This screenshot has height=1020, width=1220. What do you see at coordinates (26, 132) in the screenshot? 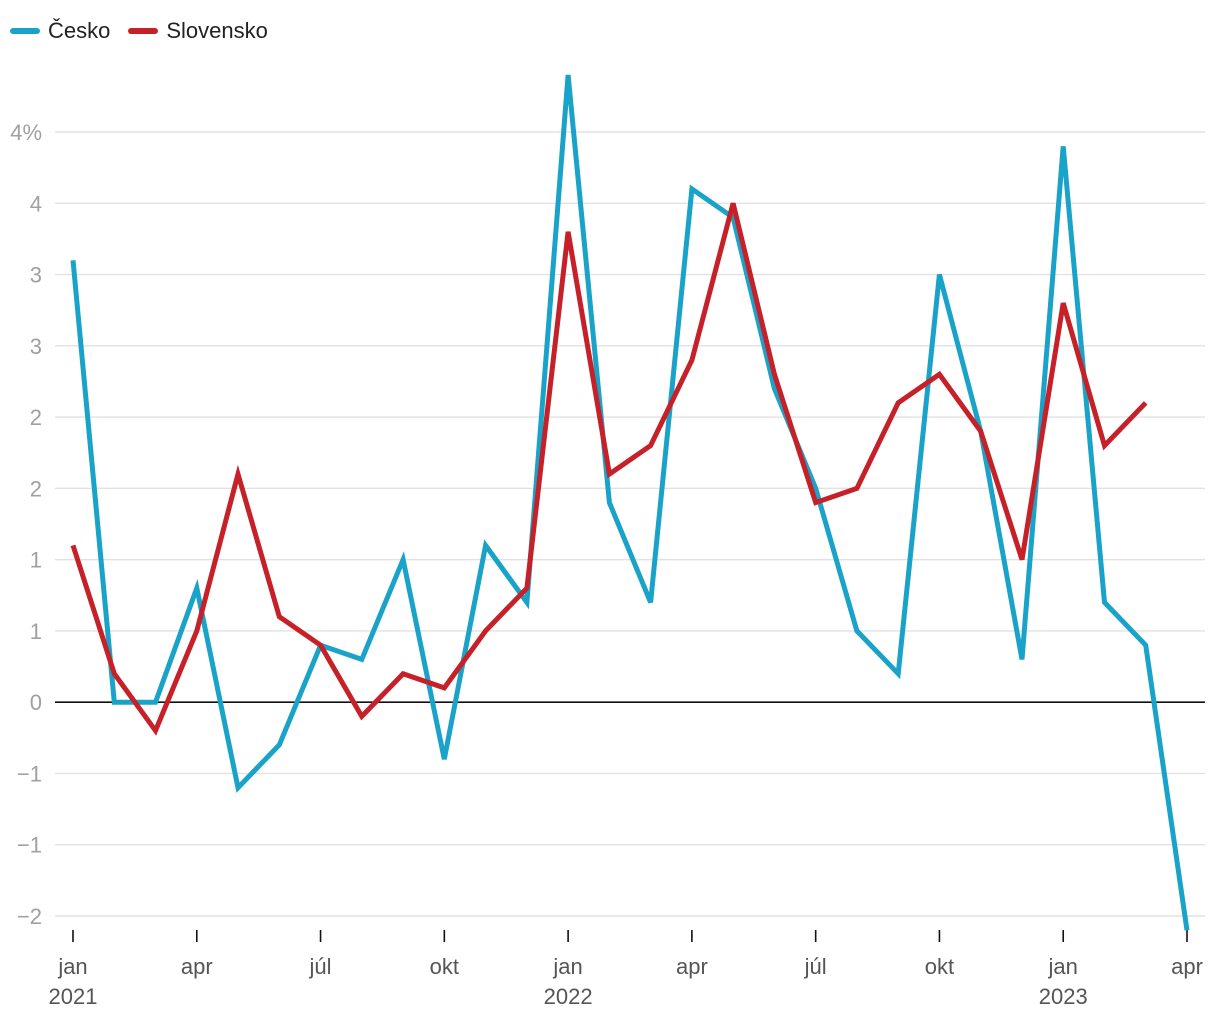
I see `y-tick-label: 4%` at bounding box center [26, 132].